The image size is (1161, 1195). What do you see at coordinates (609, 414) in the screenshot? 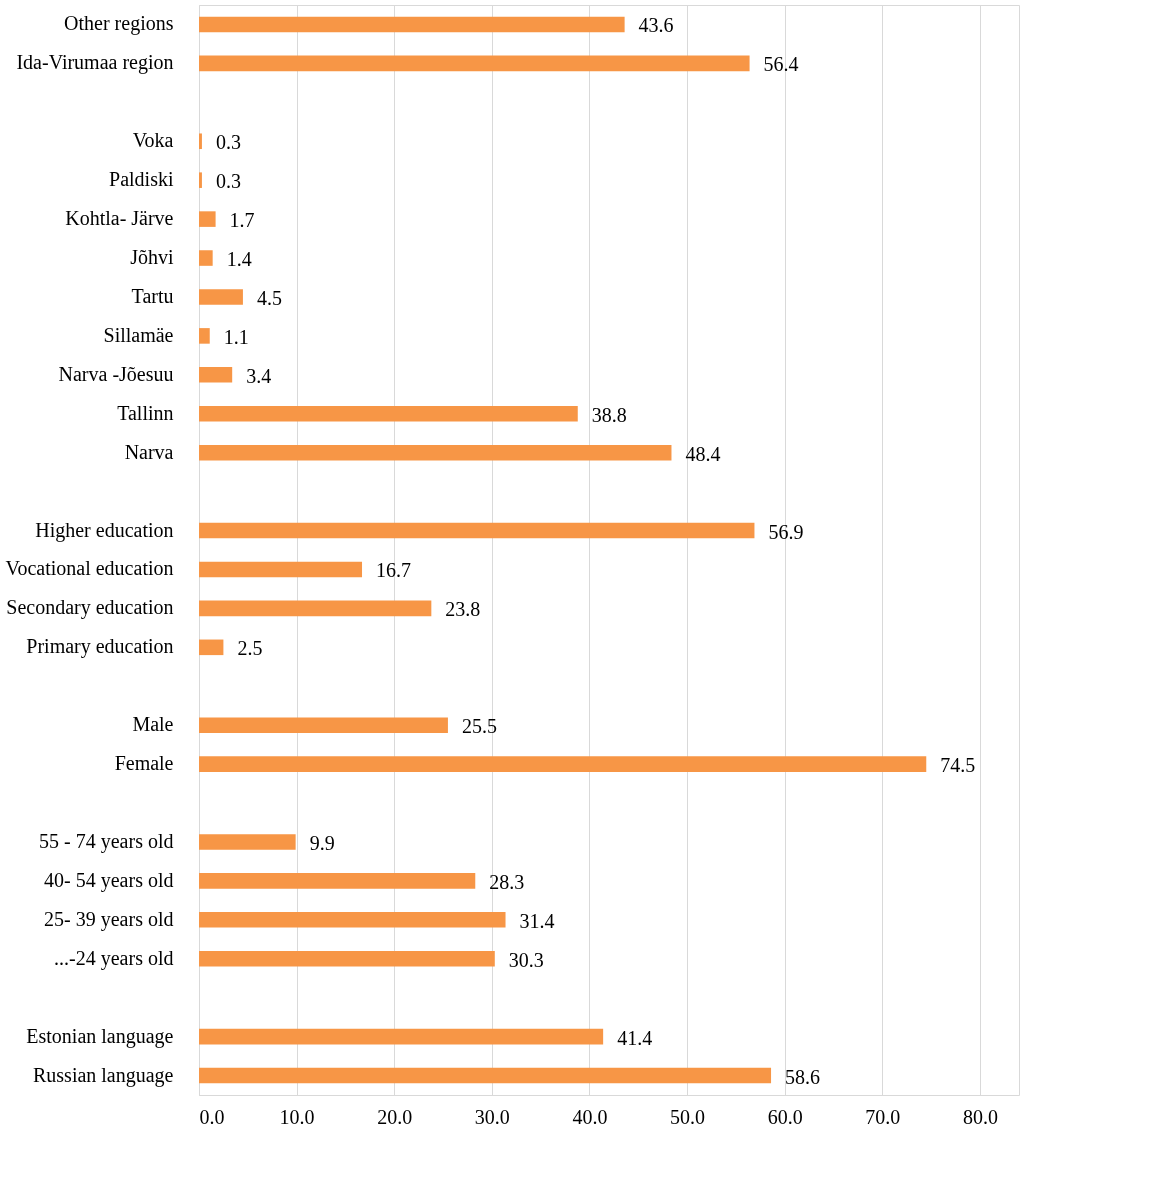
I see `data-label: 38.8` at bounding box center [609, 414].